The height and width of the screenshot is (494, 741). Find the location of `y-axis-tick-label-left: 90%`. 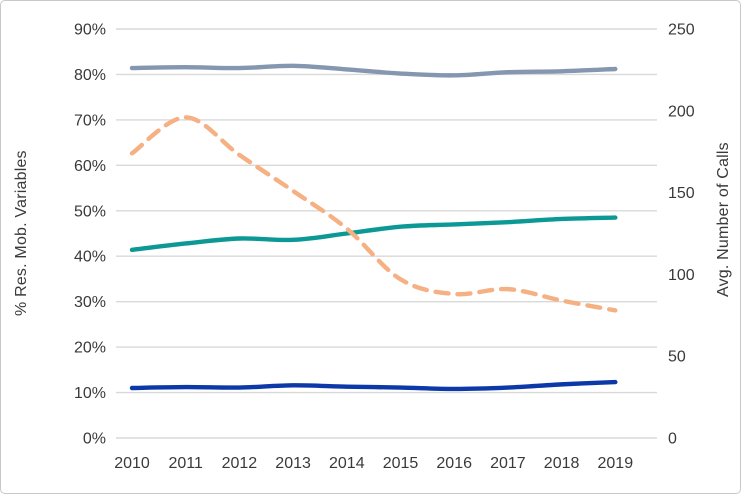

y-axis-tick-label-left: 90% is located at coordinates (90, 30).